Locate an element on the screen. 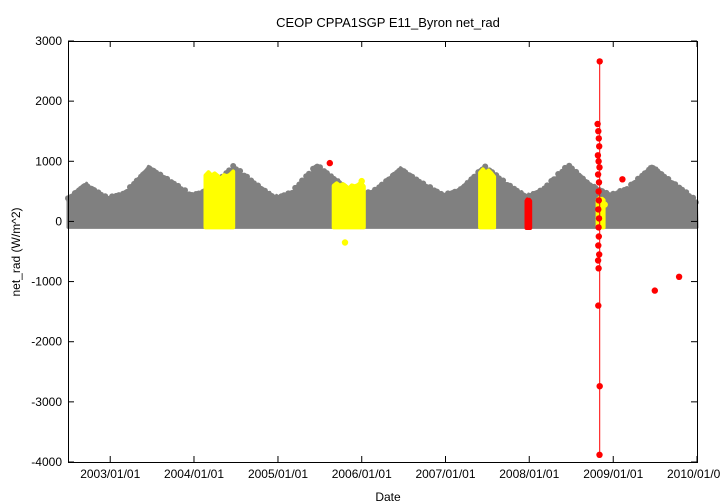 The image size is (720, 504). x-tick-label: 2007/01/01 is located at coordinates (445, 474).